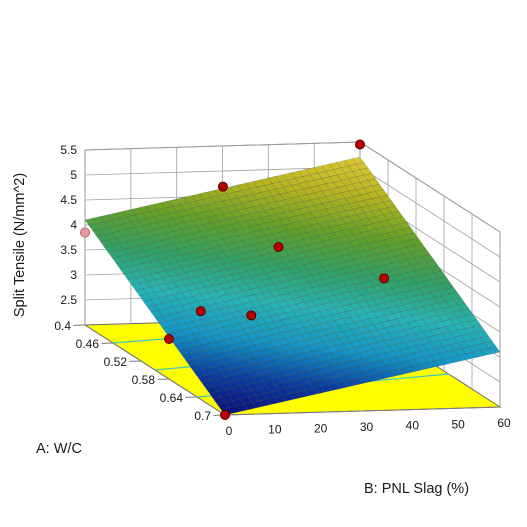 This screenshot has height=527, width=527. What do you see at coordinates (172, 398) in the screenshot?
I see `x-tick-label: 0.64` at bounding box center [172, 398].